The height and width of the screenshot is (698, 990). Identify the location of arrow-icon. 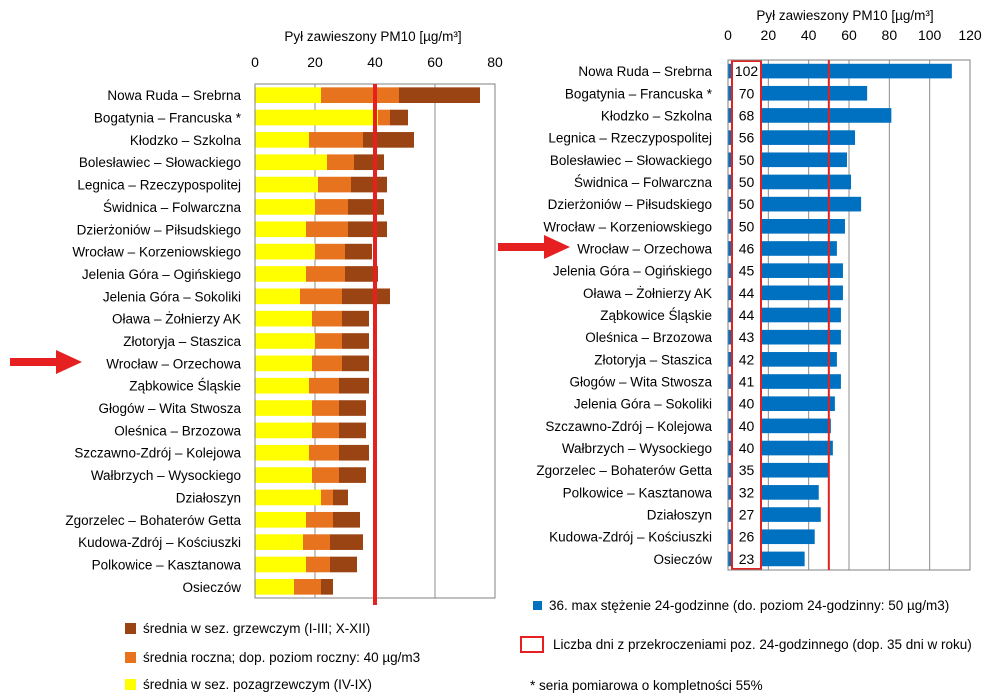
(46, 362).